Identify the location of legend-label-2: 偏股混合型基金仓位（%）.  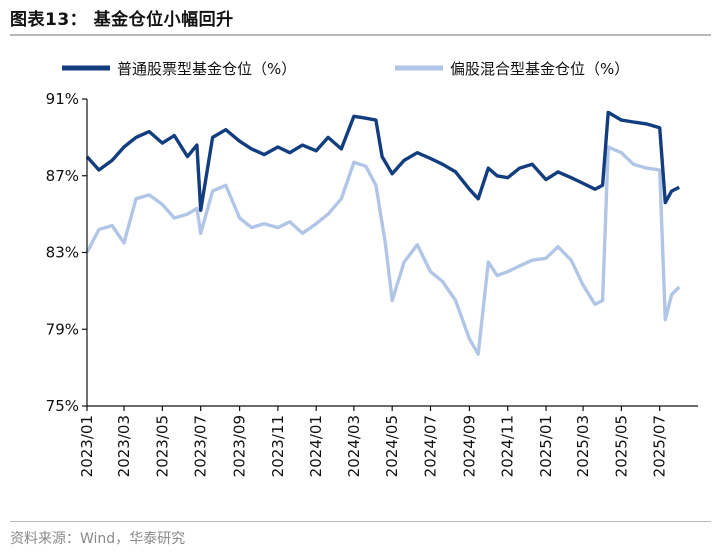
(539, 69).